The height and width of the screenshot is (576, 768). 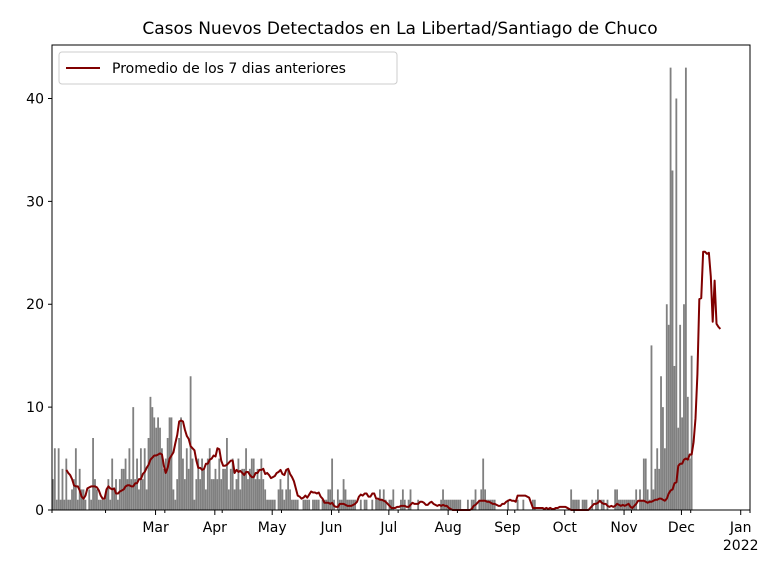 What do you see at coordinates (388, 528) in the screenshot?
I see `x-tick-label: Jul` at bounding box center [388, 528].